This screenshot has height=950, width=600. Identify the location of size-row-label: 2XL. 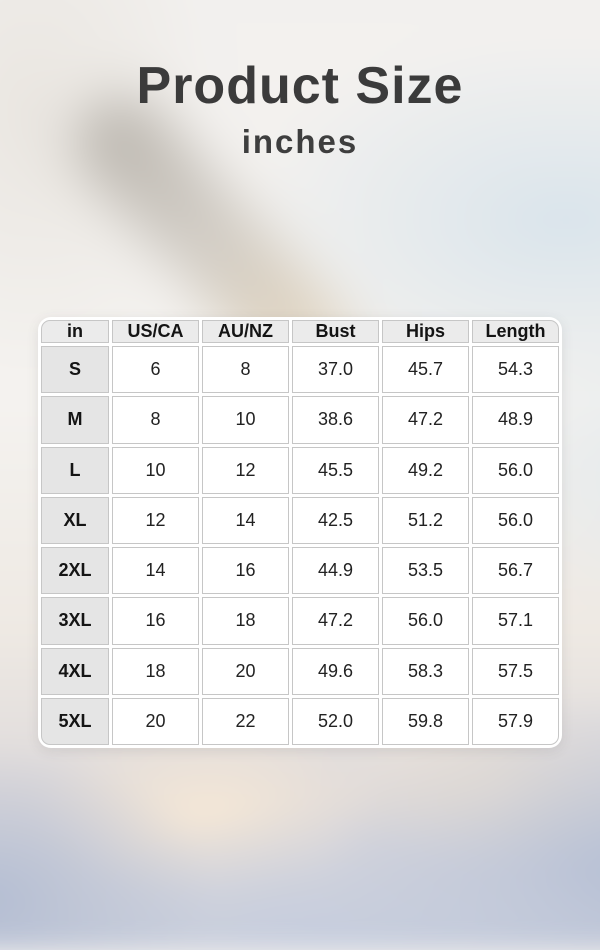
(75, 571).